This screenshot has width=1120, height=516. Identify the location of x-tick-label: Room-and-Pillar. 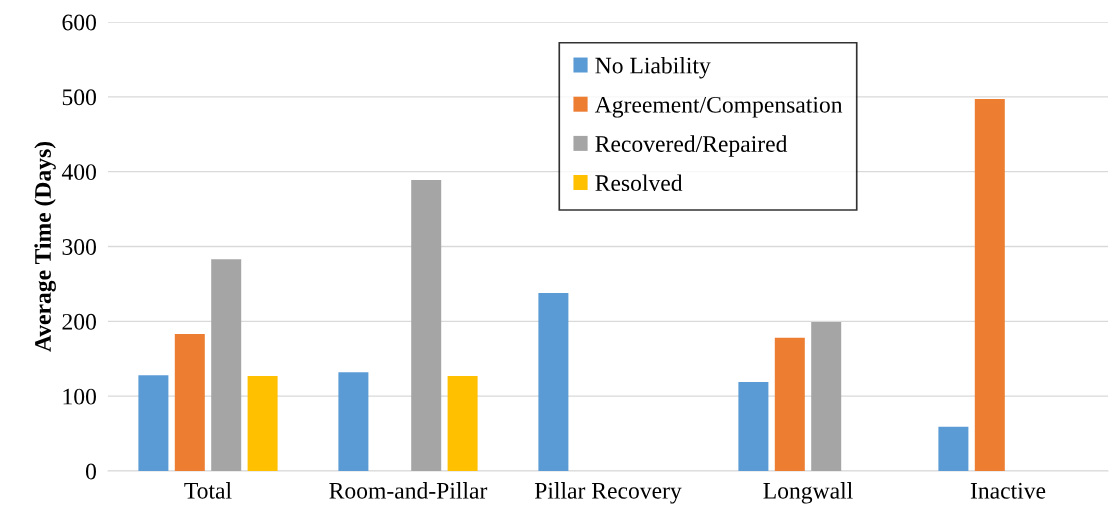
(408, 490).